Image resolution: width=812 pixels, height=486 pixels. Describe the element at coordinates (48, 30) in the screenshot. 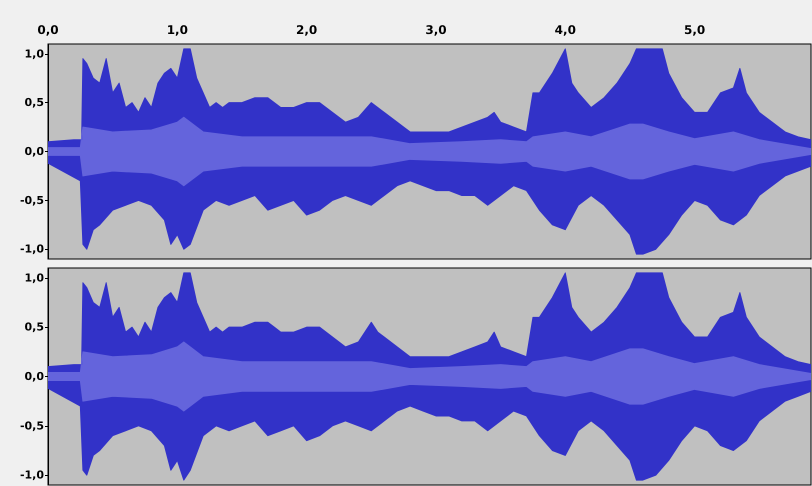

I see `x-tick-label: 0,0` at that location.